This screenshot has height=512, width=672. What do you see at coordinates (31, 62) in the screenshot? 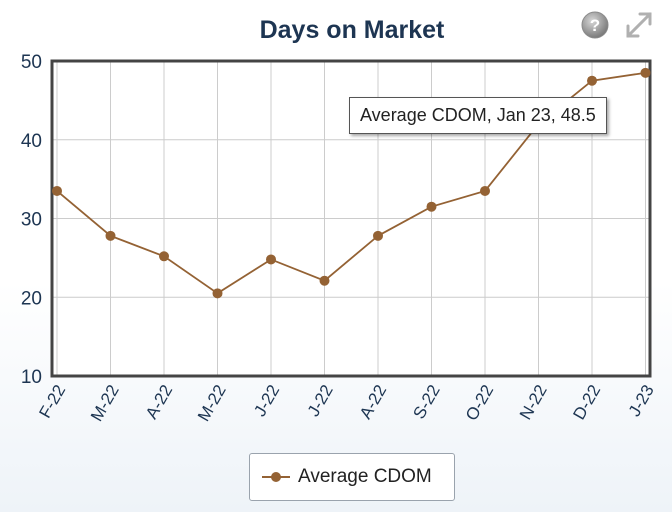
I see `y-tick-label: 50` at bounding box center [31, 62].